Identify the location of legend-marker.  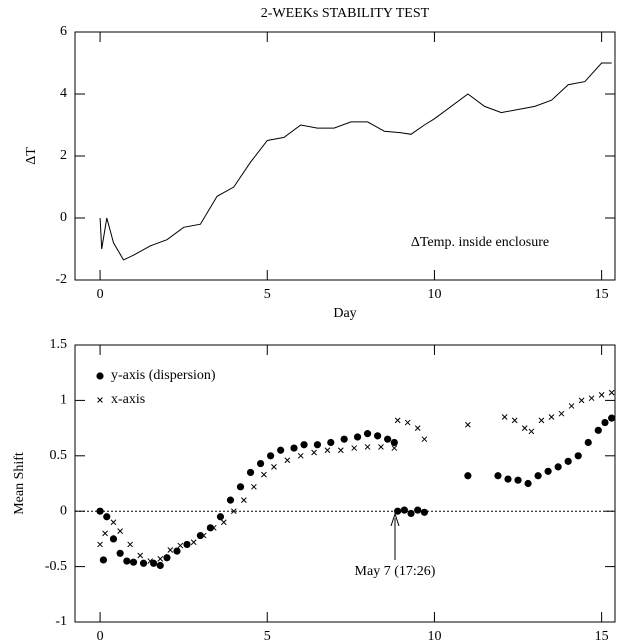
(100, 400).